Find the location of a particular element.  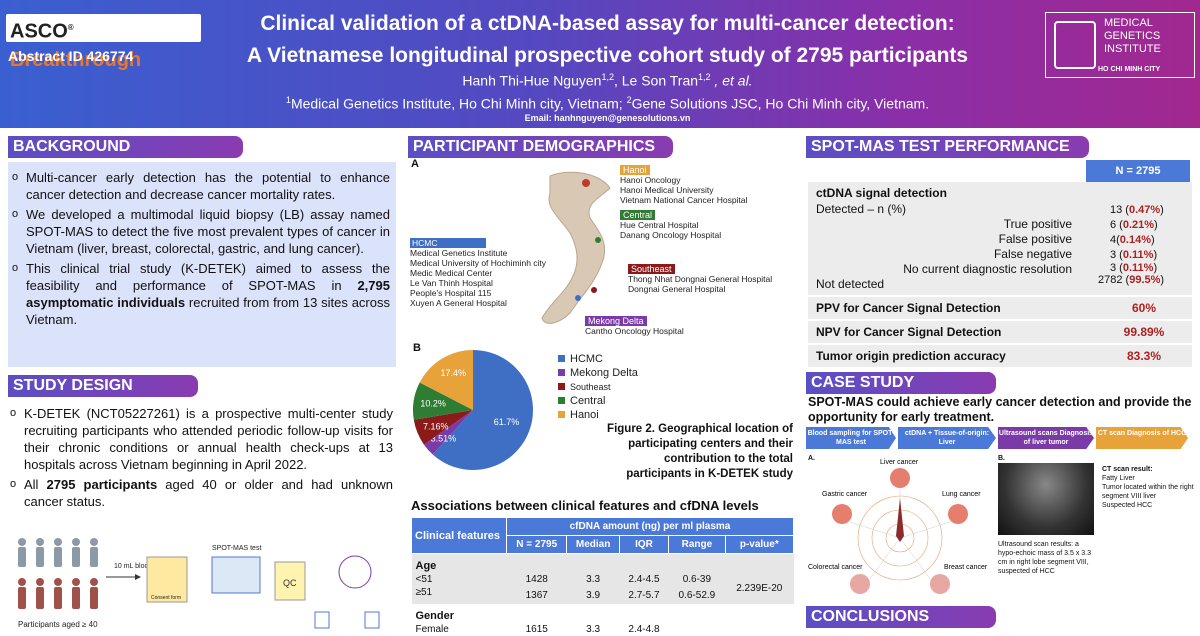

pie-data-label: 7.16% is located at coordinates (436, 426).